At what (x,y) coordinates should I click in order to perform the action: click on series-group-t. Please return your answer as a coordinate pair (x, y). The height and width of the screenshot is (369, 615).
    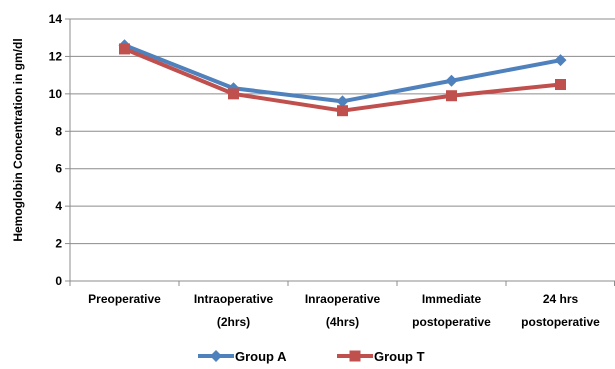
    Looking at the image, I should click on (342, 80).